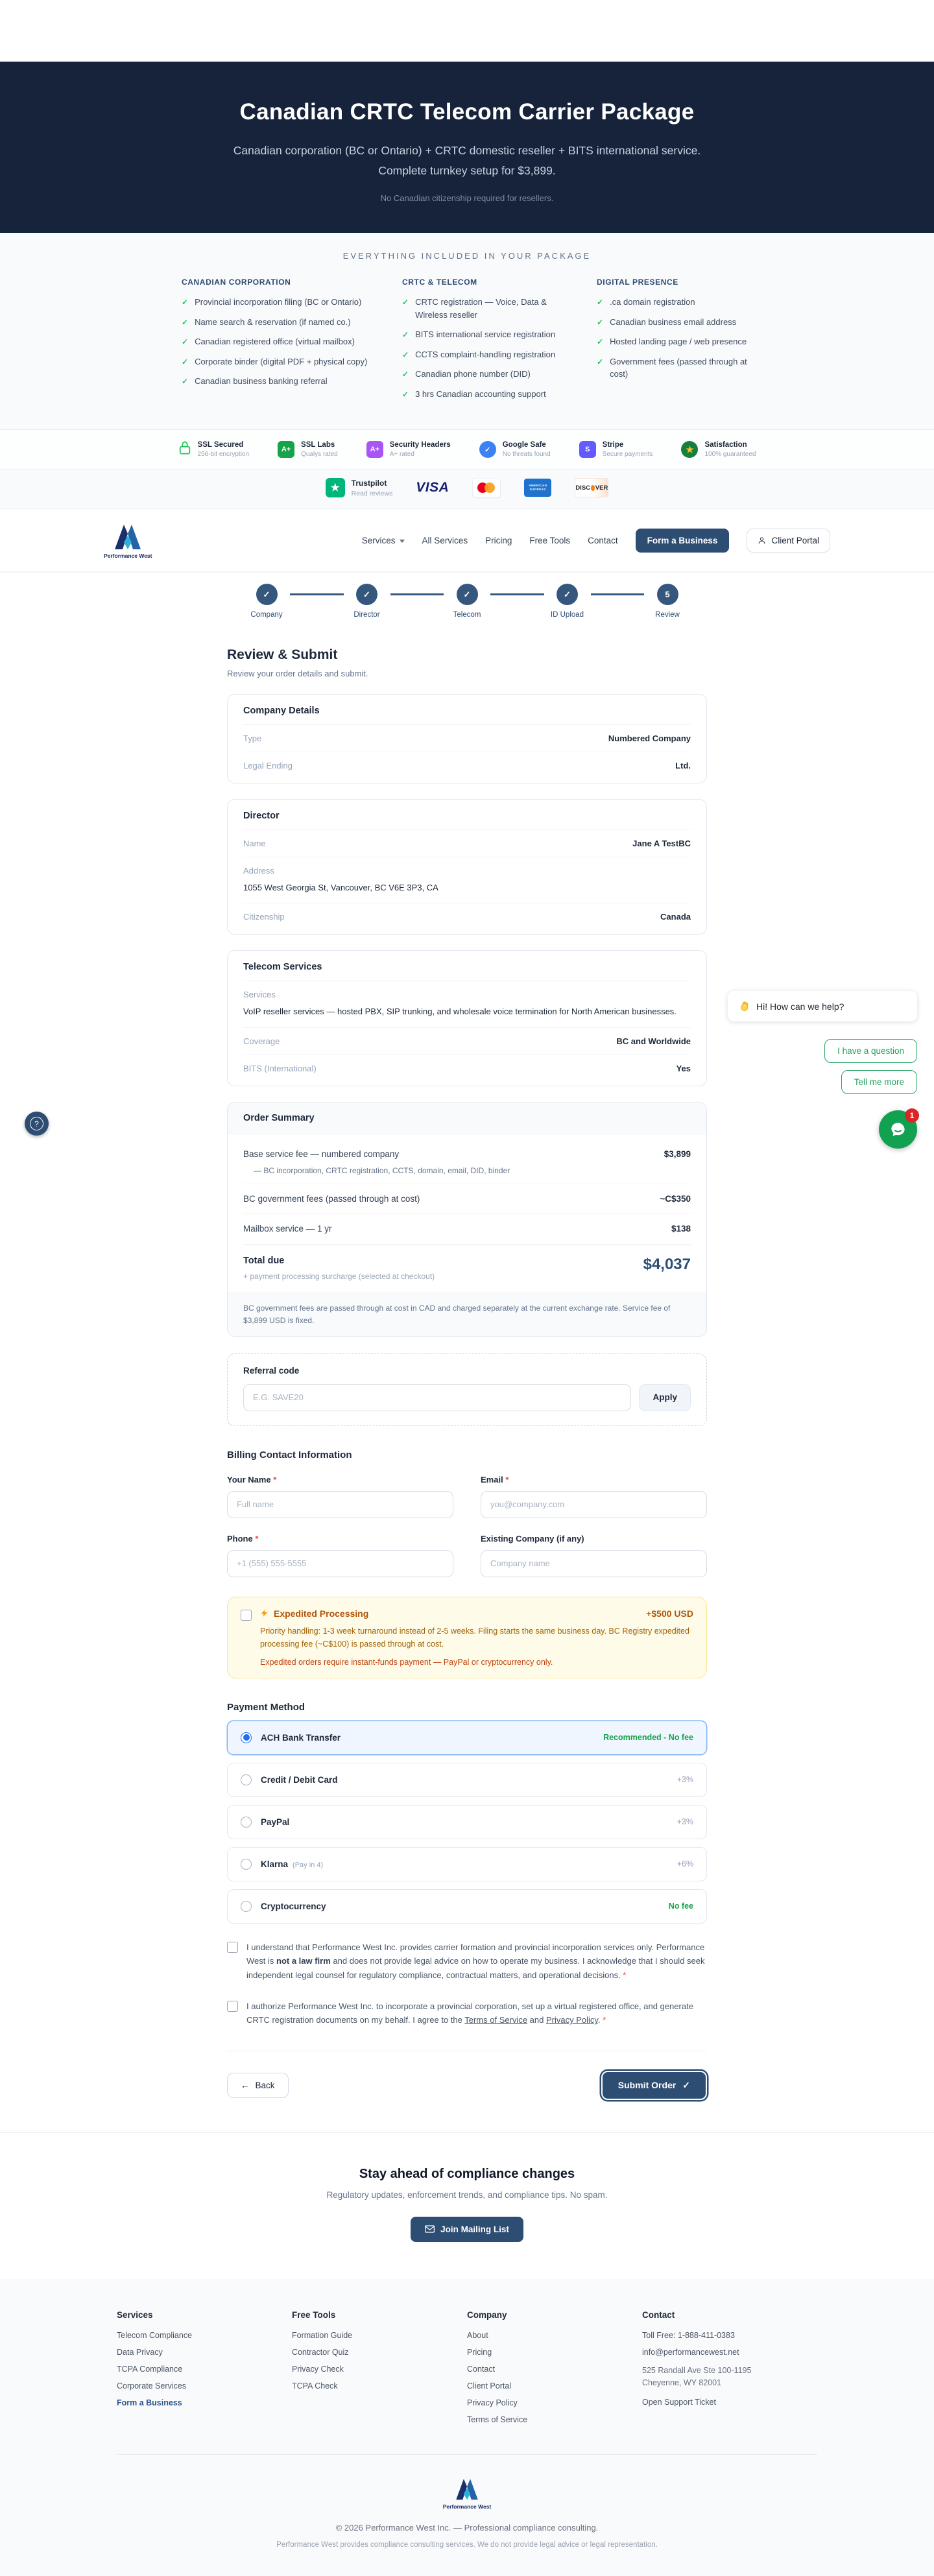  What do you see at coordinates (538, 485) in the screenshot?
I see `amex-text: AMERICAN` at bounding box center [538, 485].